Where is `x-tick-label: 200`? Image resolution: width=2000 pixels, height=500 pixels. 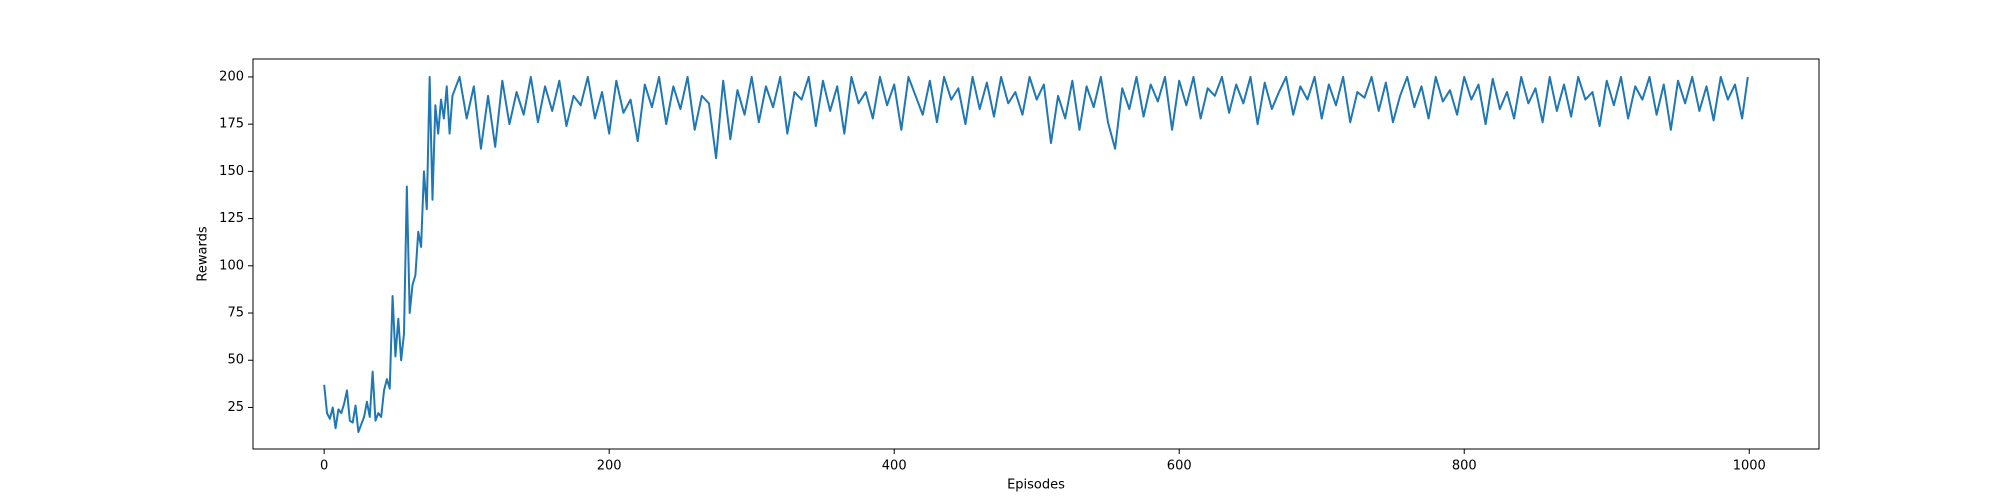 x-tick-label: 200 is located at coordinates (609, 466).